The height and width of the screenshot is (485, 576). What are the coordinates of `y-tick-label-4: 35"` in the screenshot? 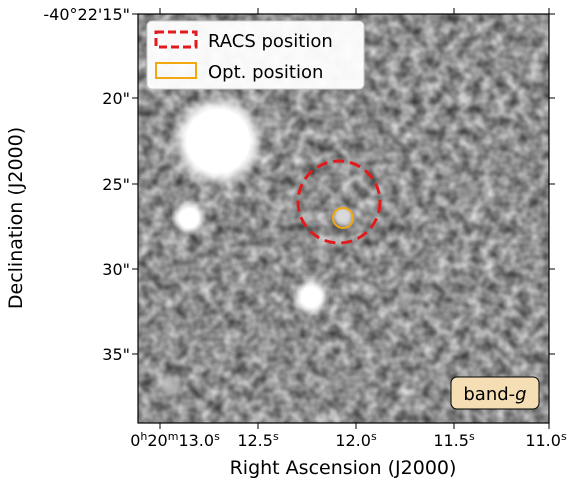 It's located at (116, 354).